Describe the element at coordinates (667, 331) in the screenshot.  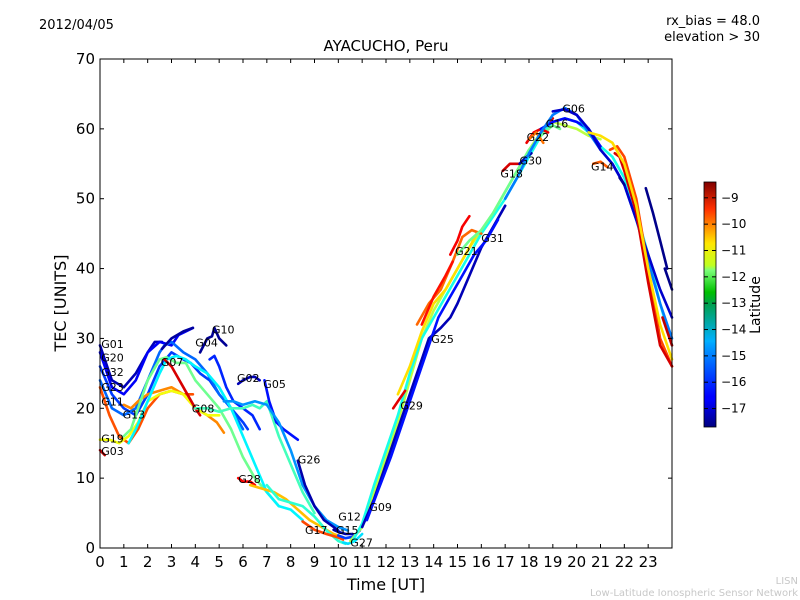
I see `trace-g24d` at that location.